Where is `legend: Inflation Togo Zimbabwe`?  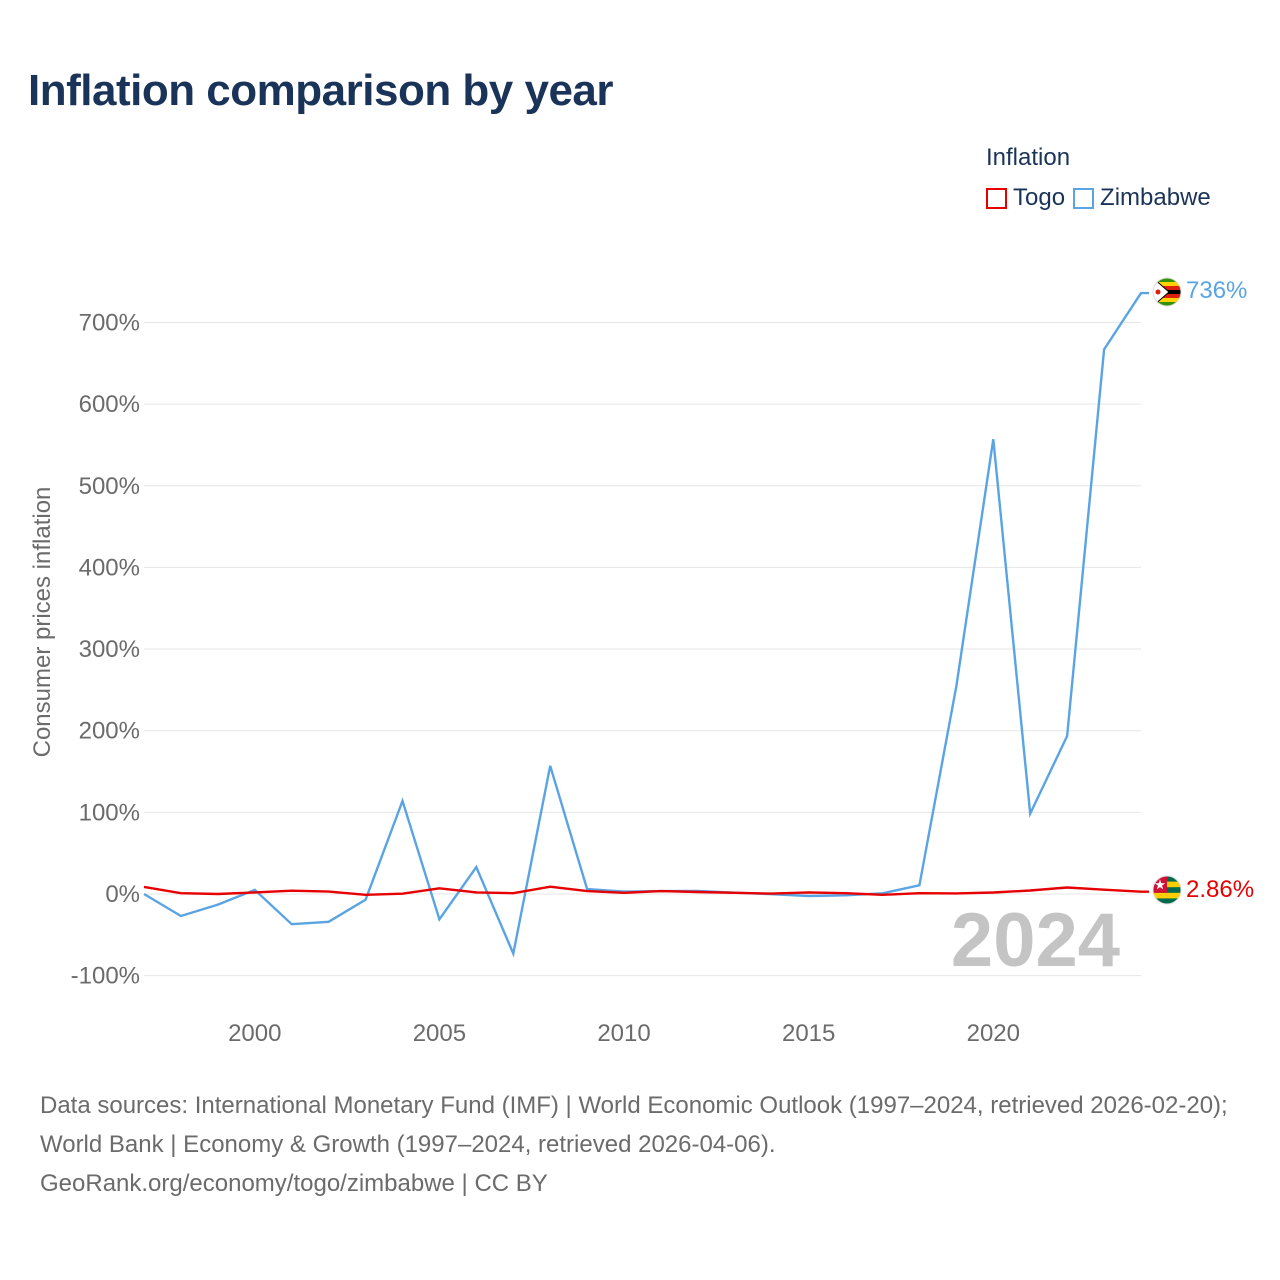 legend: Inflation Togo Zimbabwe is located at coordinates (1102, 178).